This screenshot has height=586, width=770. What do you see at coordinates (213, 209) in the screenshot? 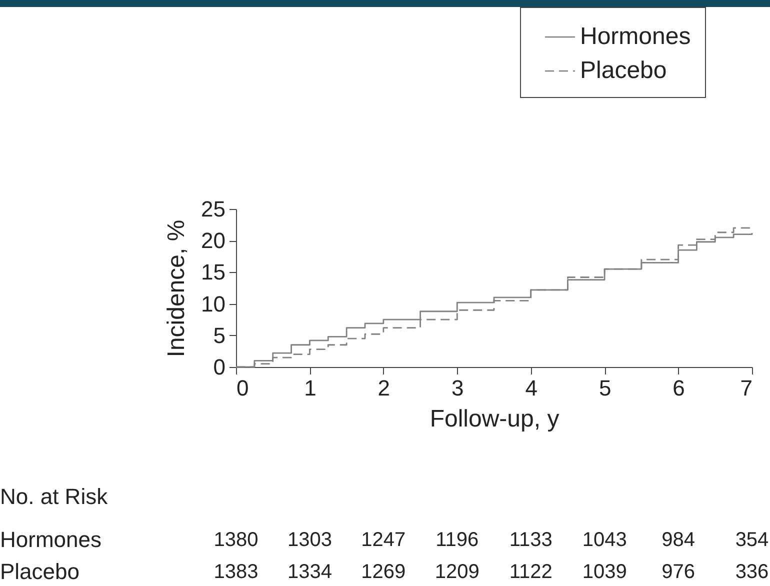
I see `y-tick-label: 25` at bounding box center [213, 209].